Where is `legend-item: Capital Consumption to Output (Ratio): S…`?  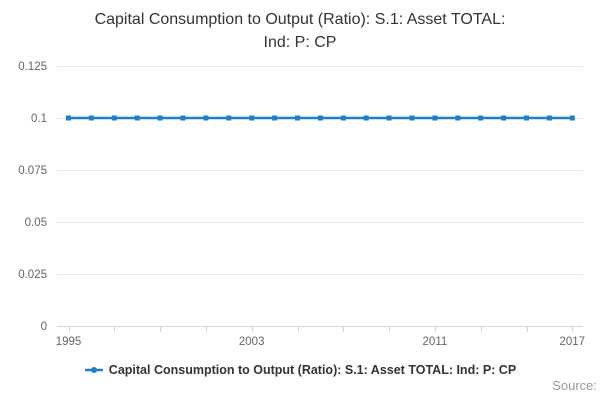
legend-item: Capital Consumption to Output (Ratio): S… is located at coordinates (300, 370).